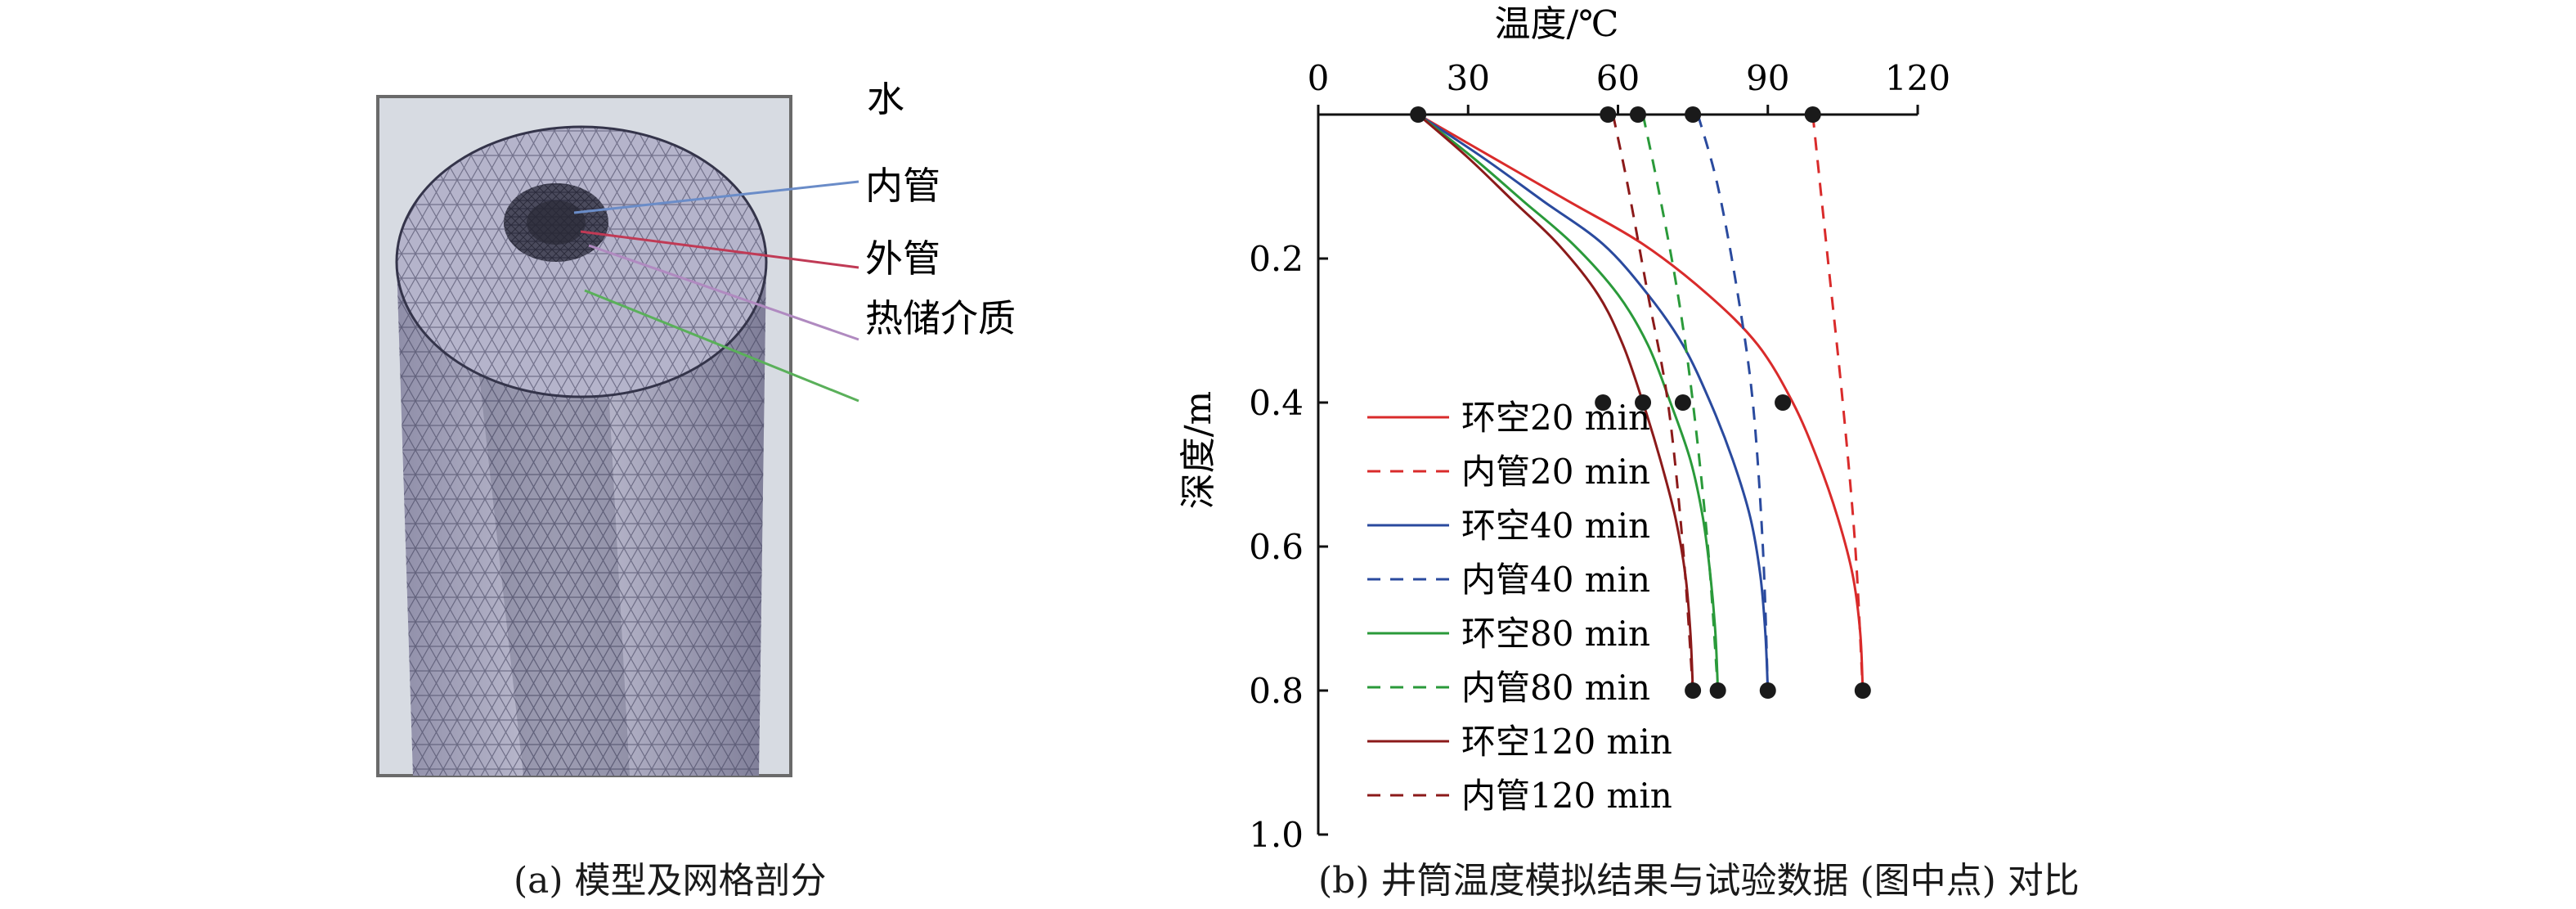 Image resolution: width=2576 pixels, height=909 pixels. What do you see at coordinates (1555, 580) in the screenshot?
I see `legend-label: 内管40 min` at bounding box center [1555, 580].